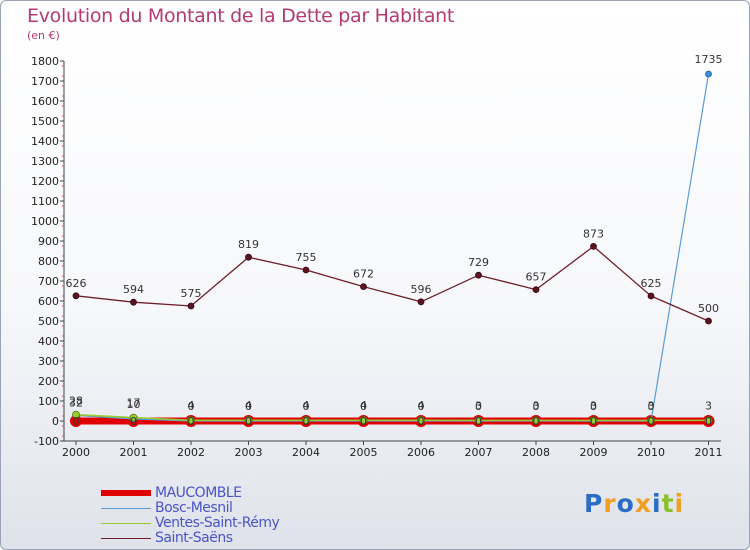 The height and width of the screenshot is (550, 750). I want to click on data-point-bosc-mesnil, so click(708, 74).